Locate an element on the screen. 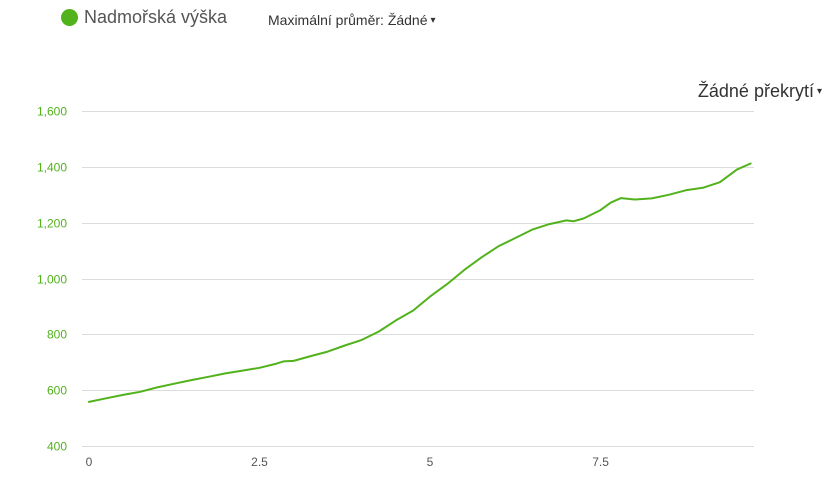  x-axis-ticks: 0 2.5 5 7.5 is located at coordinates (348, 462).